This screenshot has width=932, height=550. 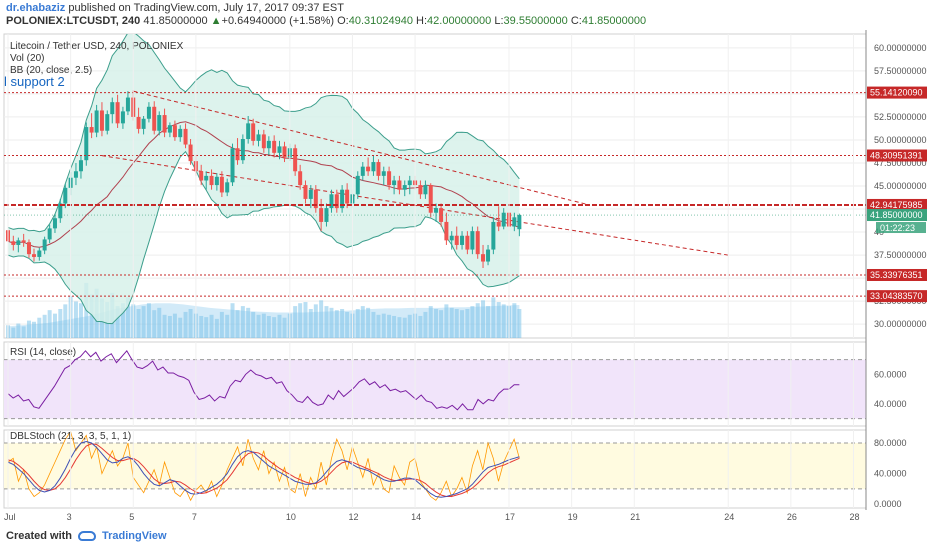 I want to click on close-label: C:, so click(x=576, y=21).